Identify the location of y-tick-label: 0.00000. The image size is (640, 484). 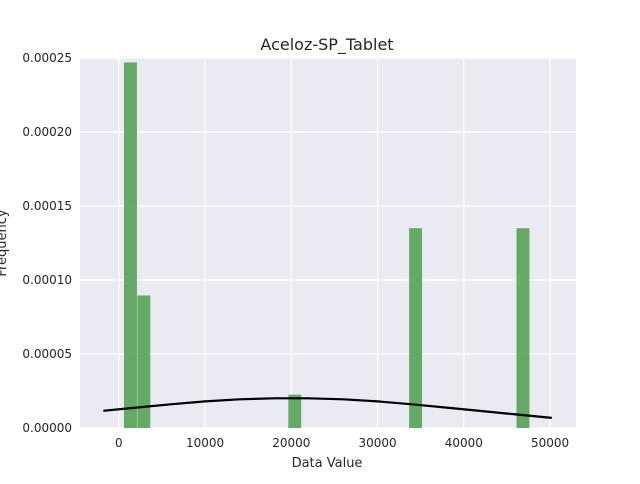
(47, 428).